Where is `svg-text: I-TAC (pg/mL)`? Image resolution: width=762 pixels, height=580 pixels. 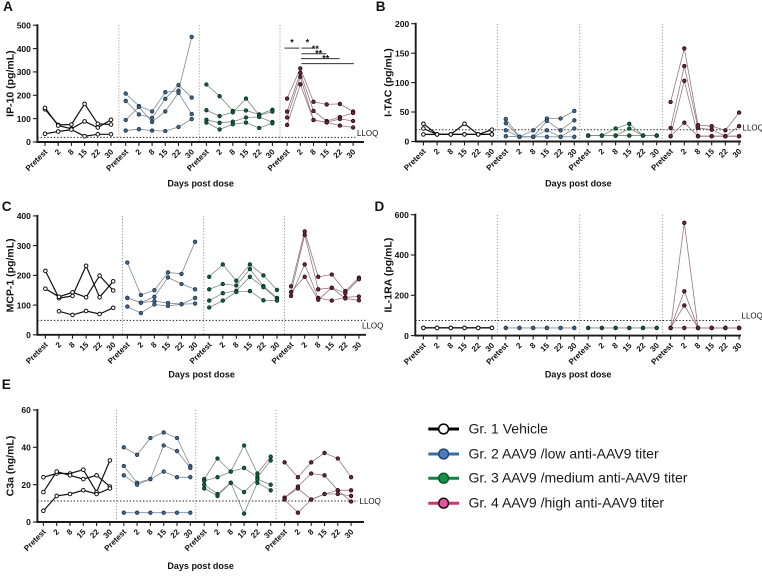 svg-text: I-TAC (pg/mL) is located at coordinates (389, 82).